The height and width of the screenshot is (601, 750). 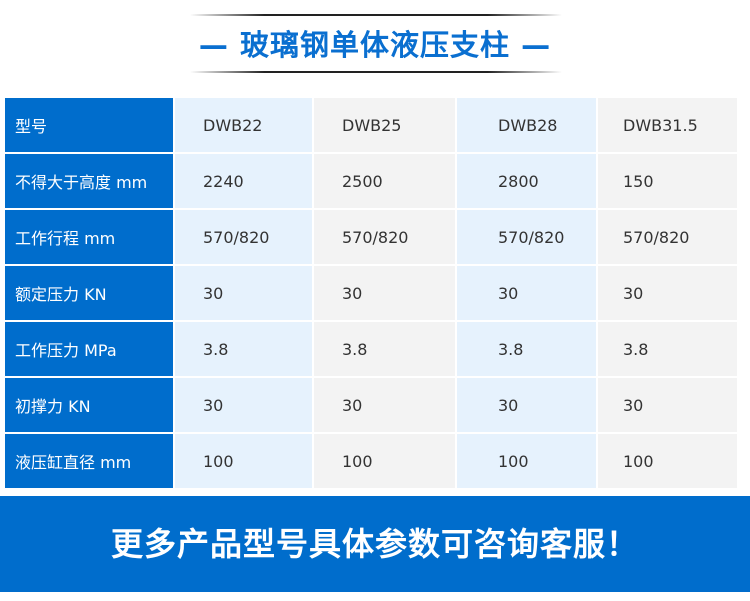 I want to click on row-label: 工作压力 MPa, so click(x=89, y=349).